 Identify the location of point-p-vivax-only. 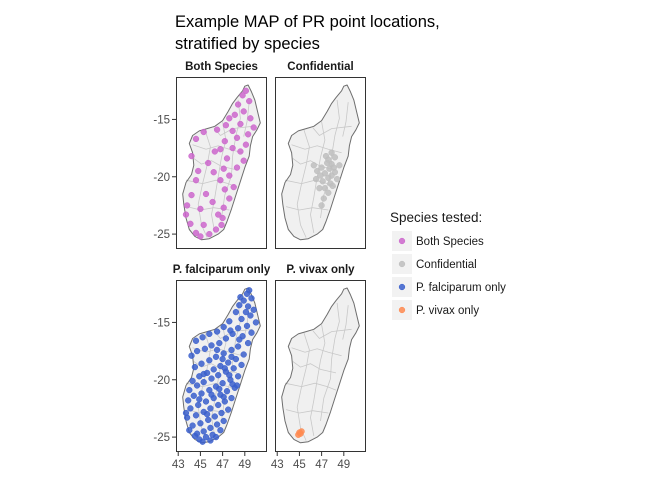
(300, 433).